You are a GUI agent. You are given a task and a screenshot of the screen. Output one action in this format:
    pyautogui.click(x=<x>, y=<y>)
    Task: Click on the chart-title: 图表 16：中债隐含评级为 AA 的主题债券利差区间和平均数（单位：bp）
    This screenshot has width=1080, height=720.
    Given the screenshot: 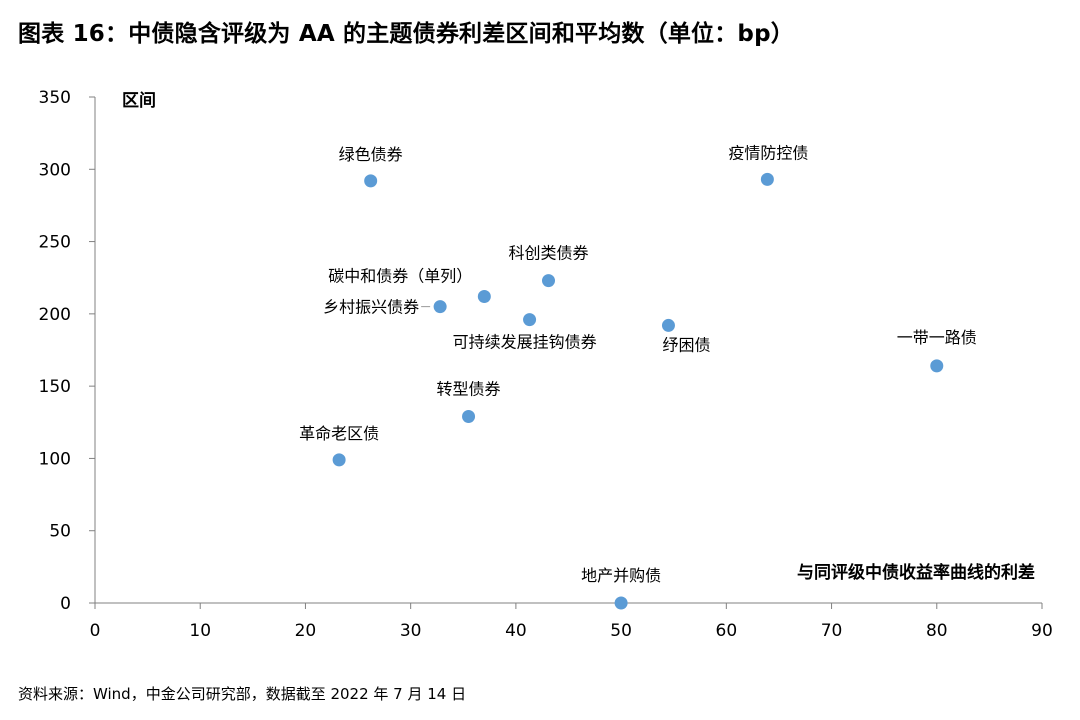 What is the action you would take?
    pyautogui.click(x=406, y=34)
    